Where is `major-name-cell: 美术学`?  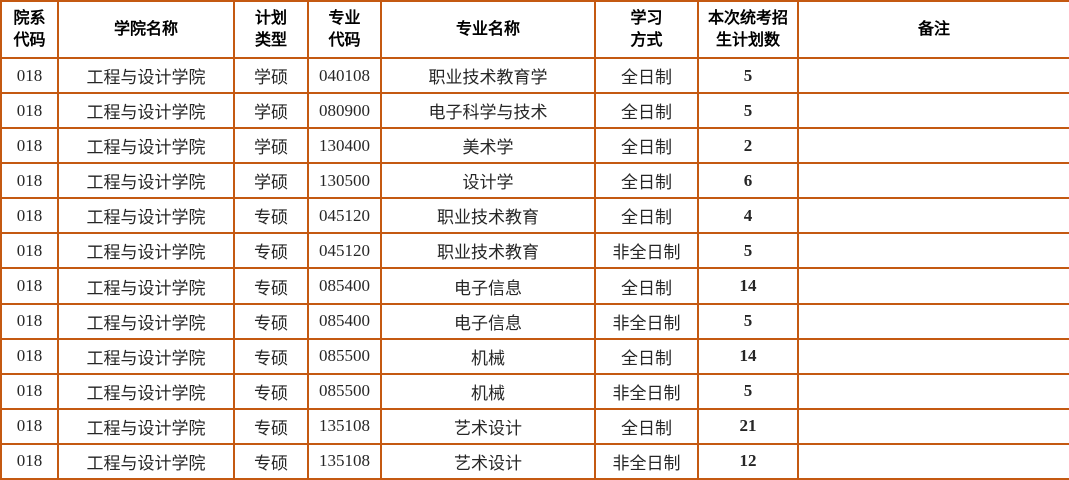
major-name-cell: 美术学 is located at coordinates (488, 146).